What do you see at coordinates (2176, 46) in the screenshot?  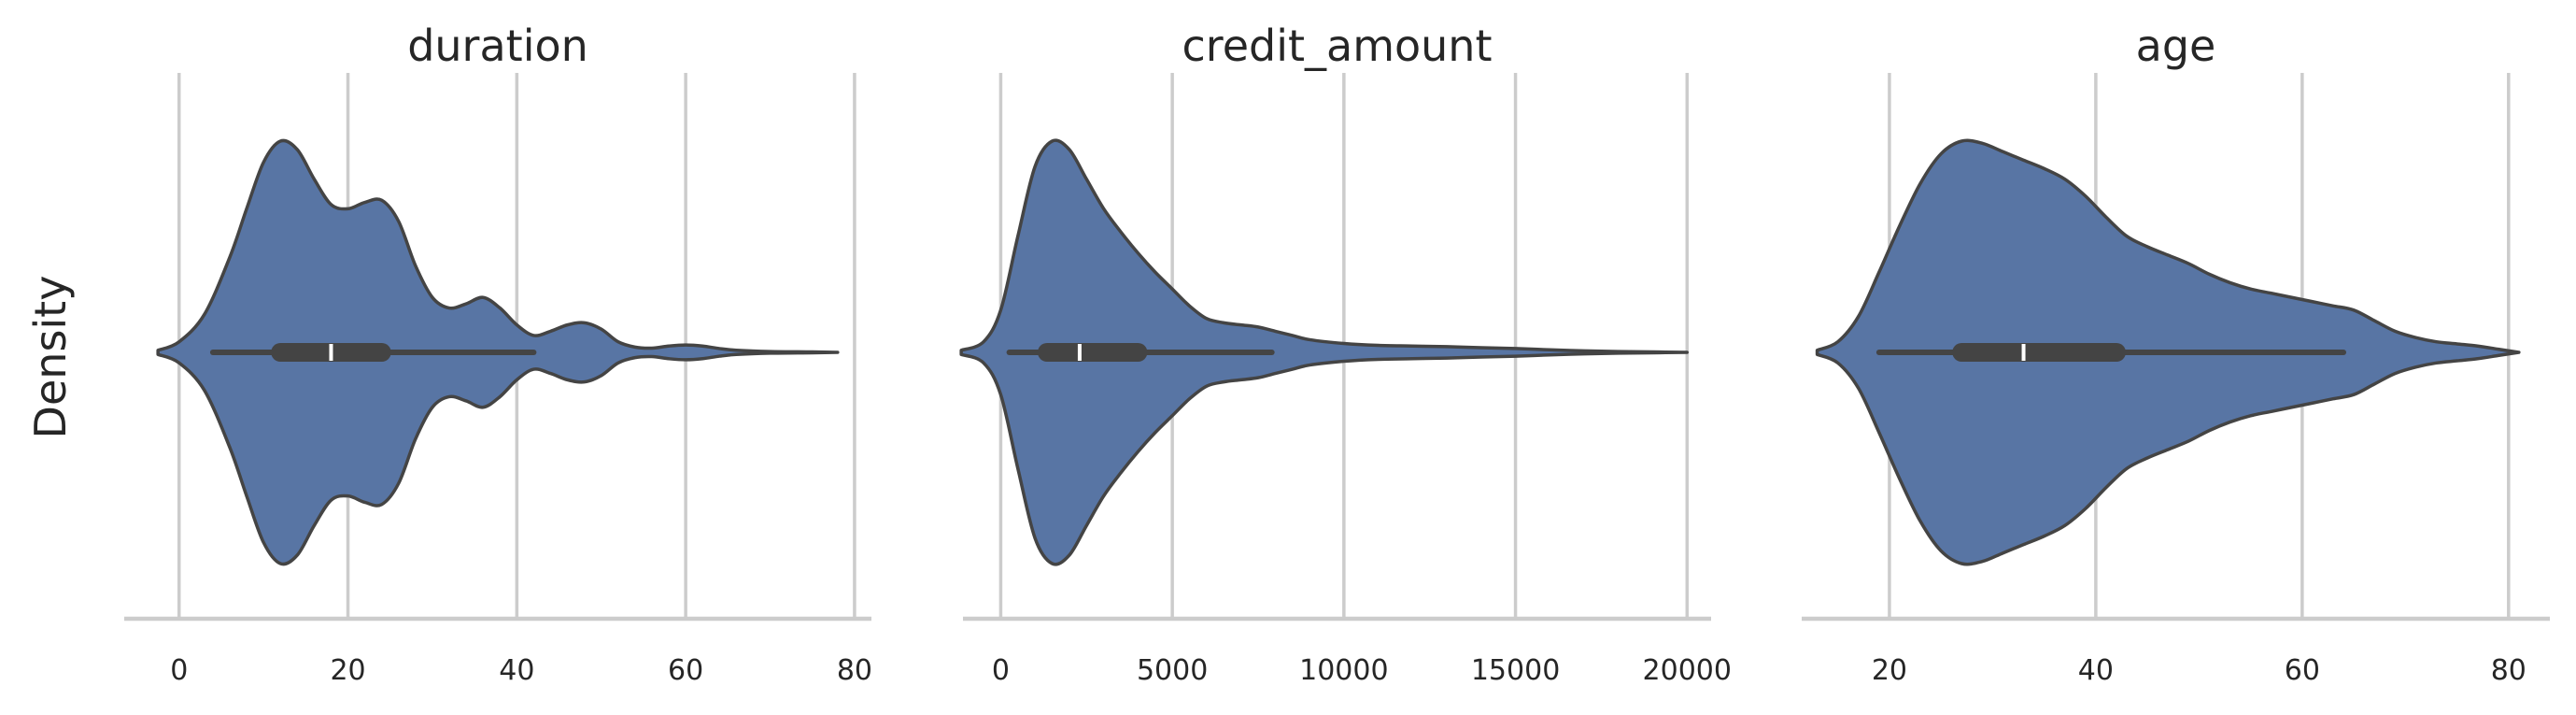 I see `panel-title-age: age` at bounding box center [2176, 46].